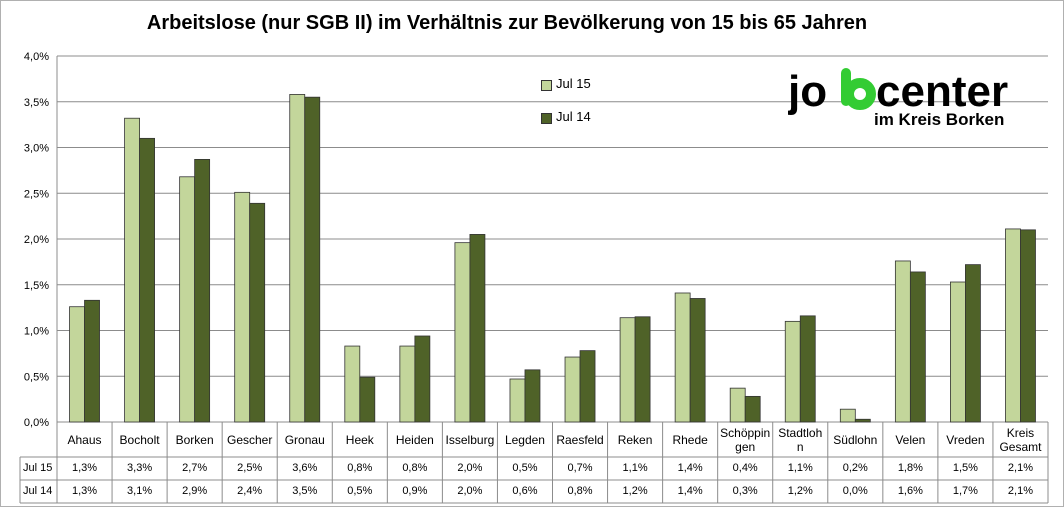 This screenshot has height=507, width=1064. I want to click on category-label: Vreden, so click(965, 440).